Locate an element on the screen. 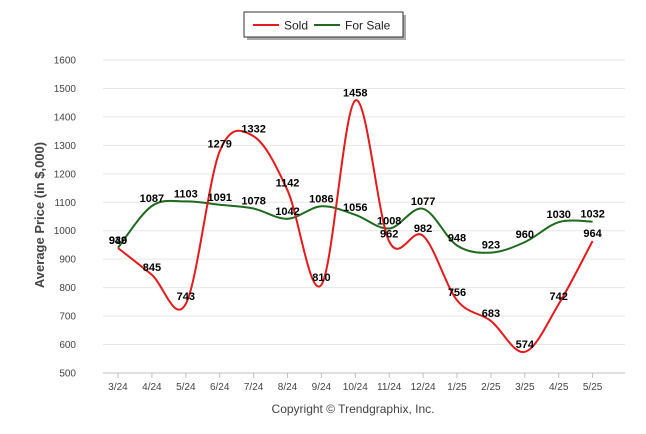 This screenshot has width=646, height=434. y-tick-label: 500 is located at coordinates (67, 374).